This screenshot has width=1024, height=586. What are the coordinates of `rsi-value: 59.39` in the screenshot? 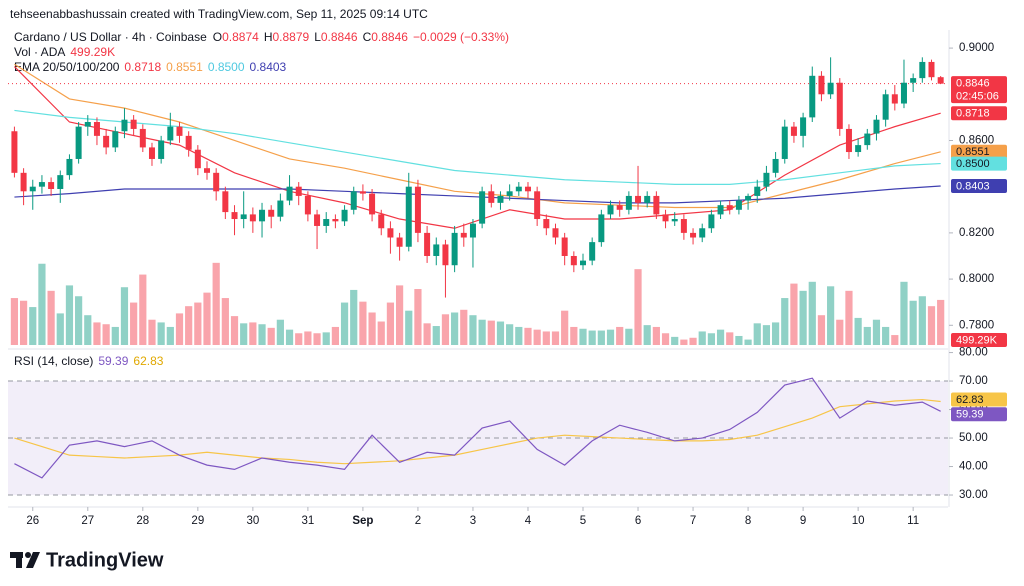 It's located at (113, 361).